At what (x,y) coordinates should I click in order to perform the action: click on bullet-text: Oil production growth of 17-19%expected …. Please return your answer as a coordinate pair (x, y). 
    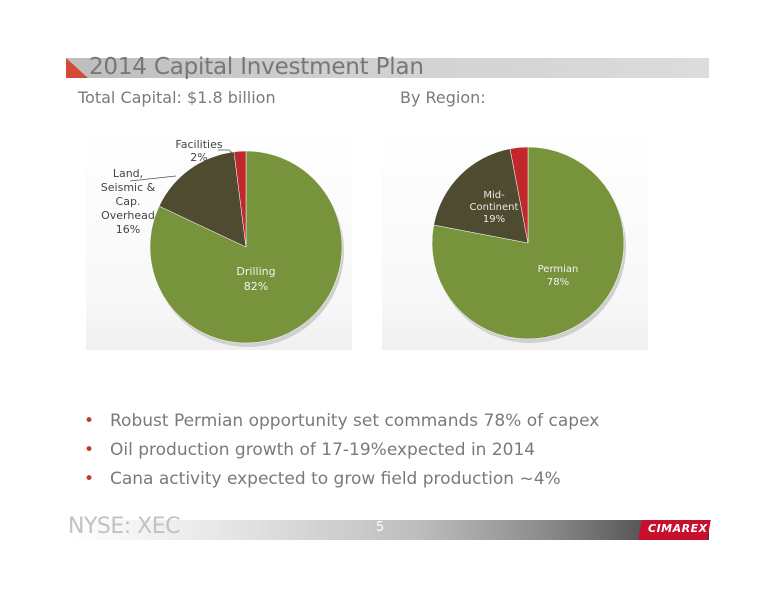
    Looking at the image, I should click on (323, 450).